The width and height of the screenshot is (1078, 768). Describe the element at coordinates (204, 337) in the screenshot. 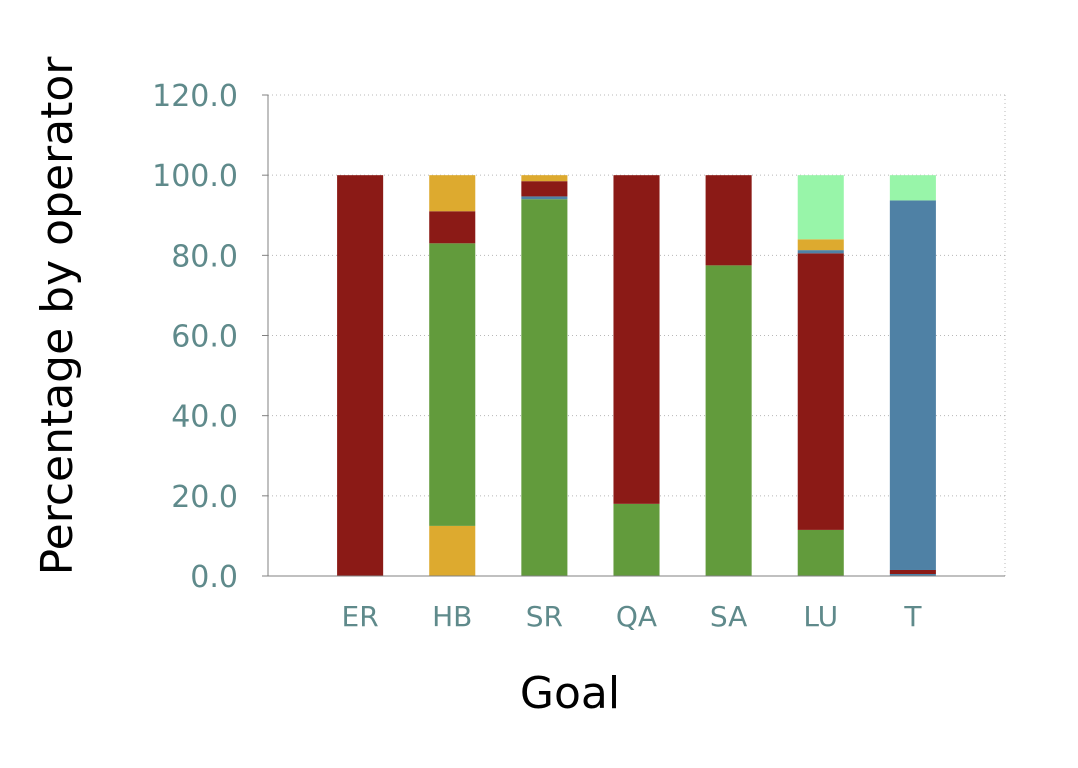

I see `y-tick-label: 60.0` at that location.